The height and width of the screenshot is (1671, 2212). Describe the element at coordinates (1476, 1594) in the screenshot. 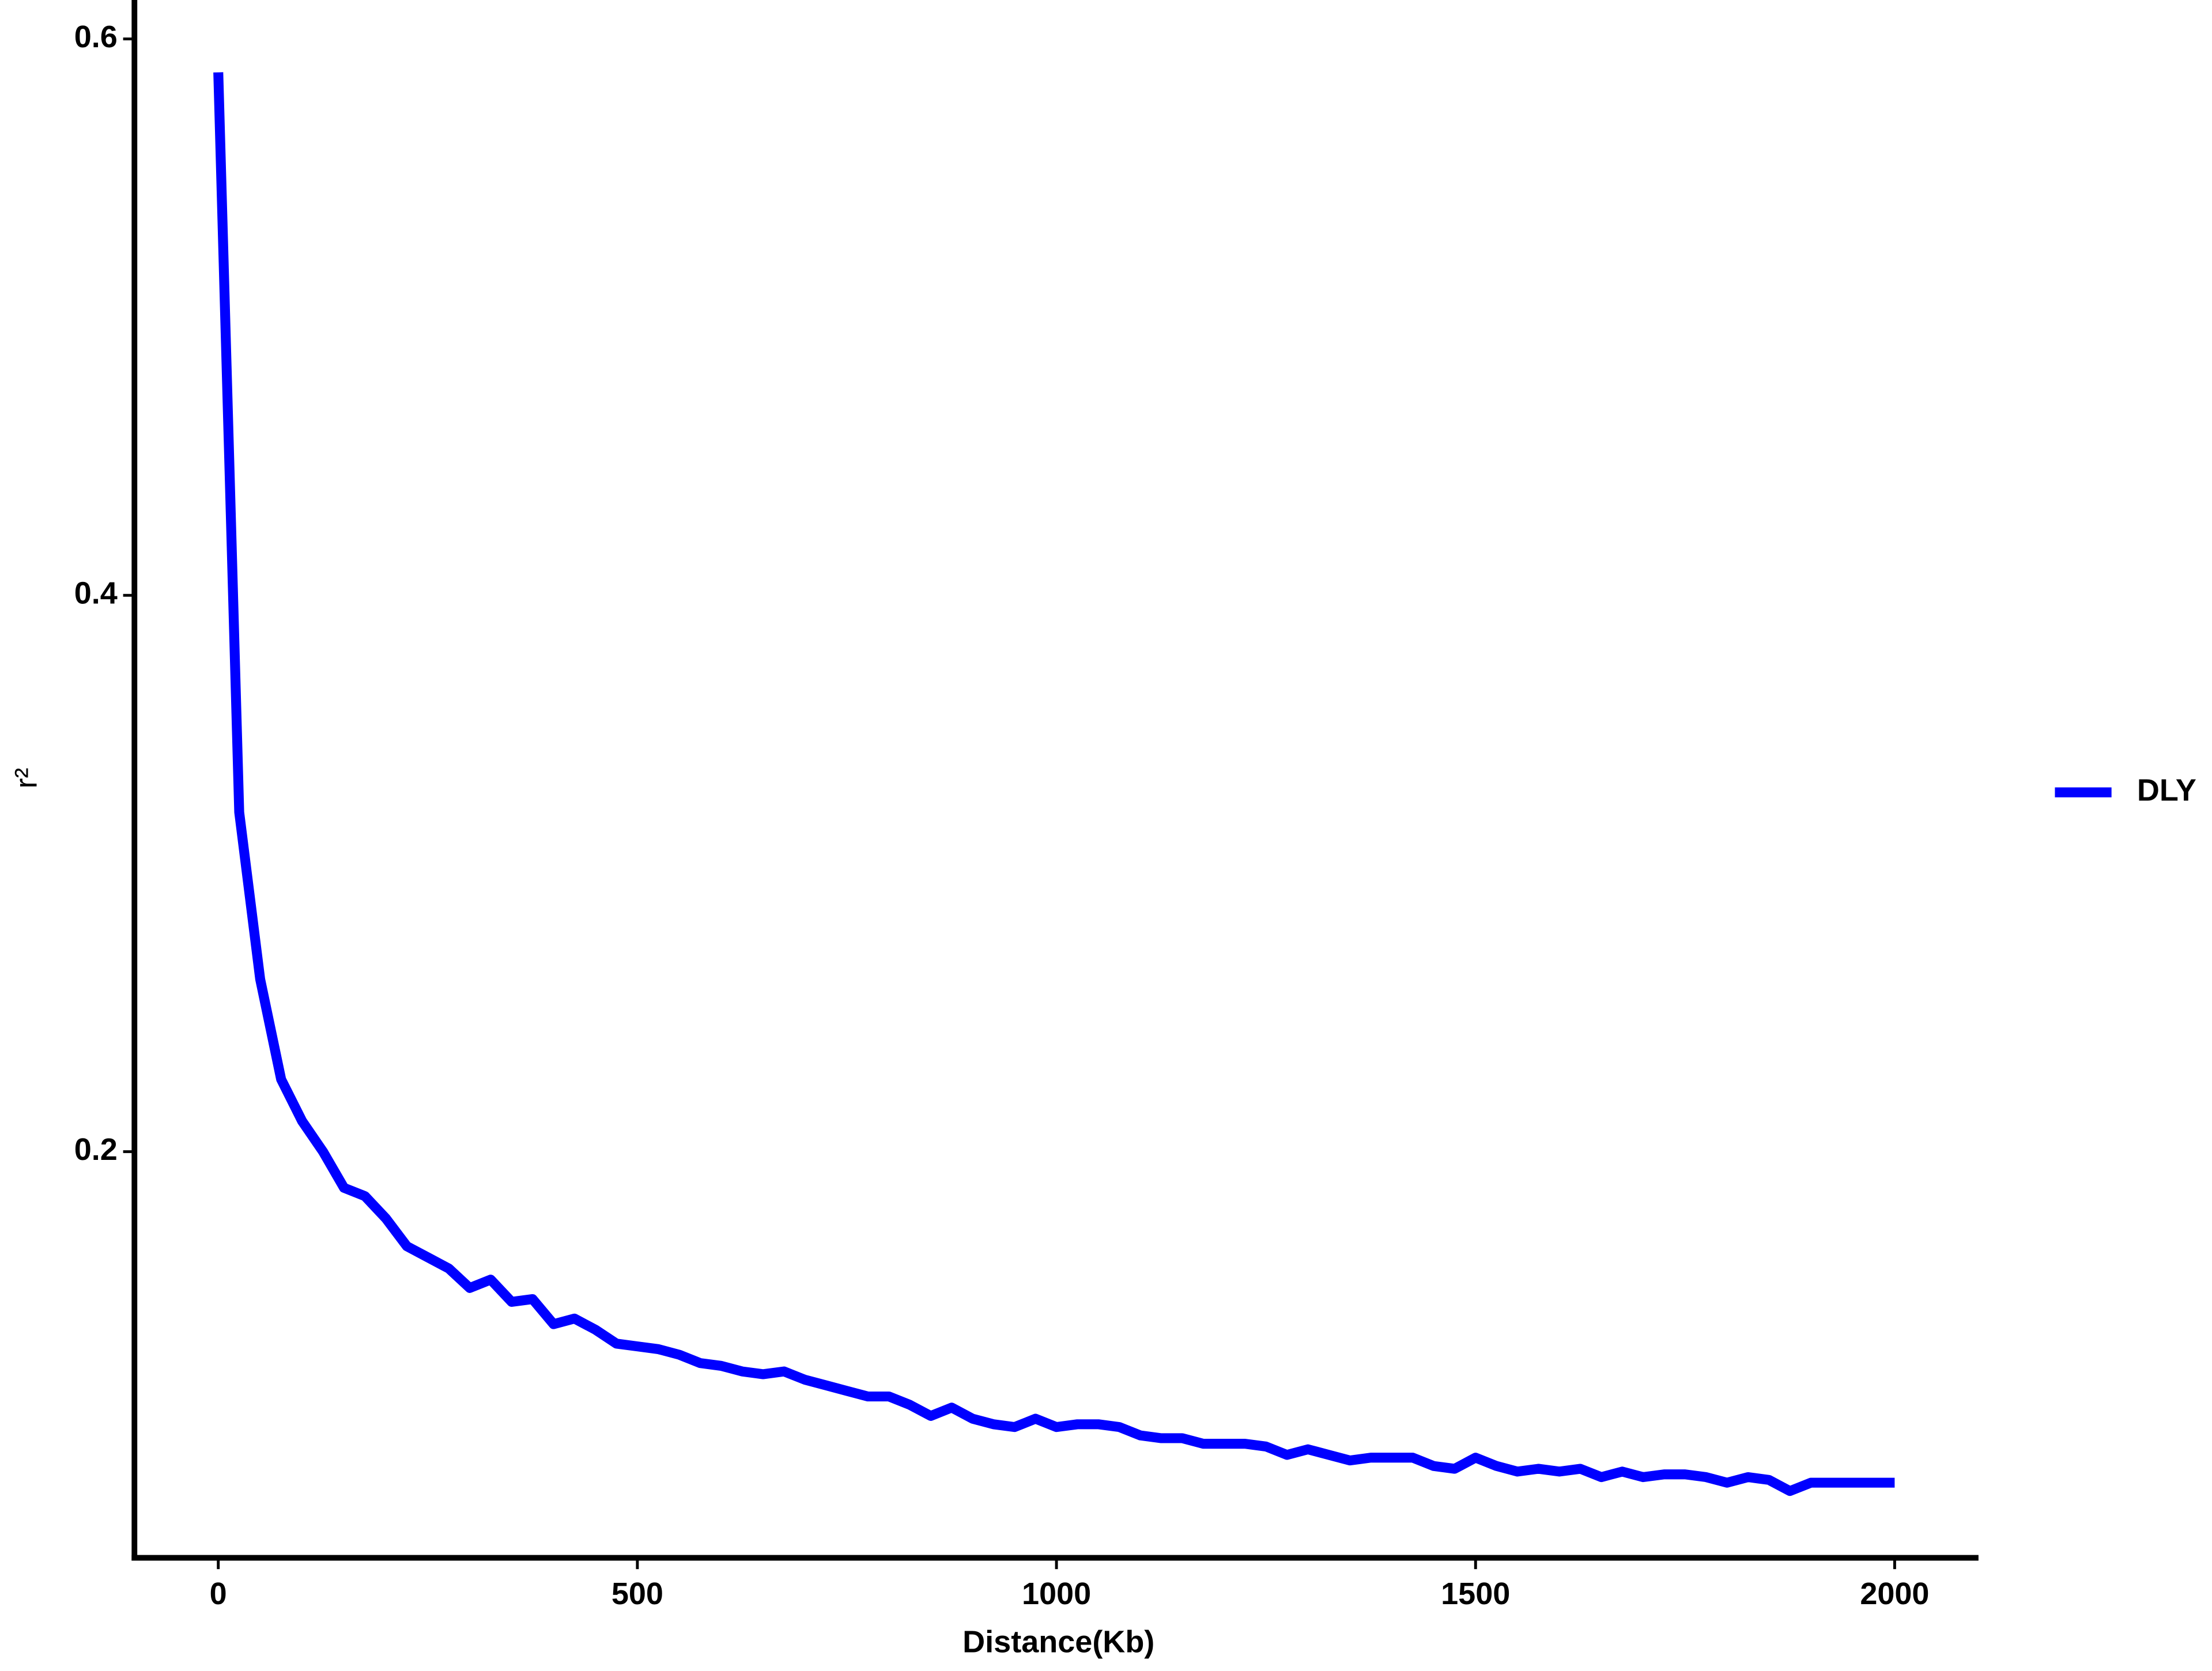

I see `x-tick-label: 1500` at that location.